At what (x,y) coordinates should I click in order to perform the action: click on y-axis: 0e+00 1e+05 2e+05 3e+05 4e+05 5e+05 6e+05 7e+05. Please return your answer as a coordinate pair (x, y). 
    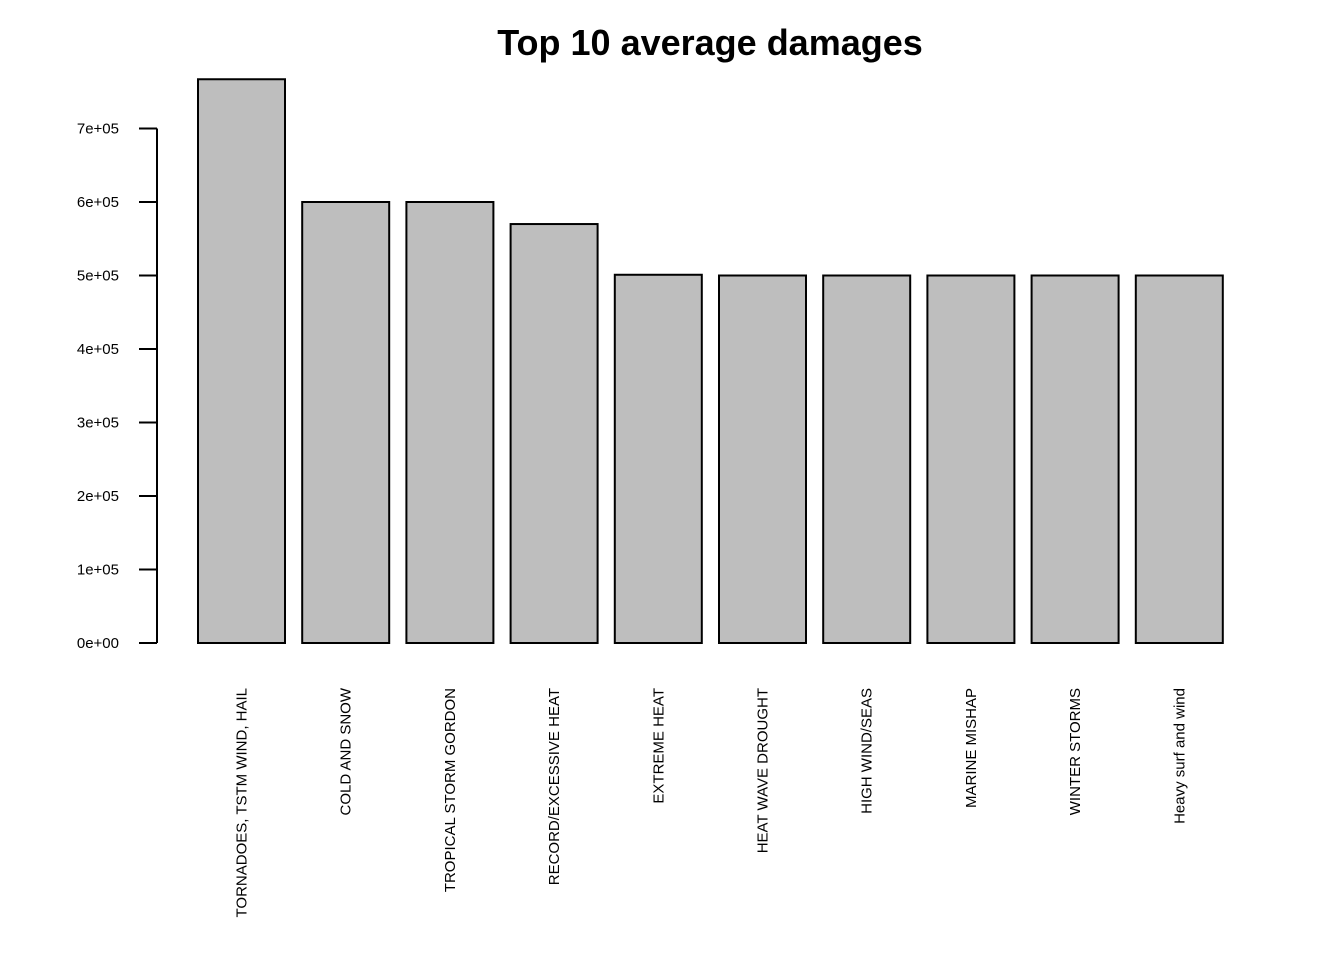
    Looking at the image, I should click on (117, 386).